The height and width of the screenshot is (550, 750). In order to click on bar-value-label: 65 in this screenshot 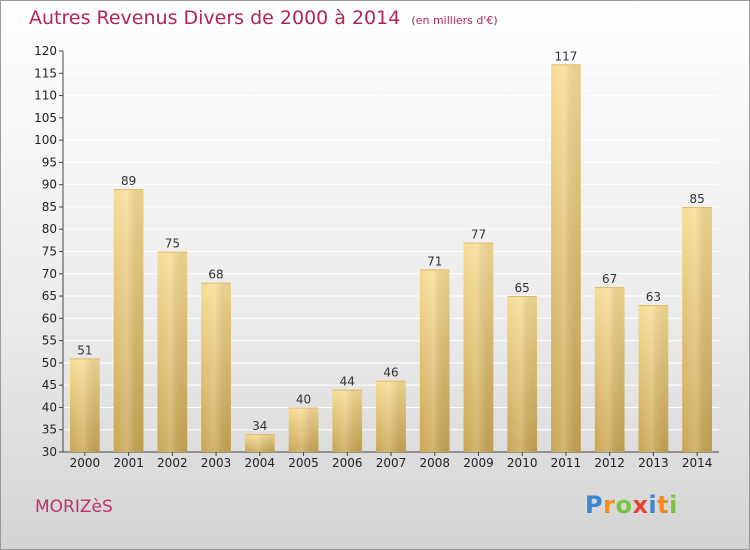, I will do `click(522, 288)`.